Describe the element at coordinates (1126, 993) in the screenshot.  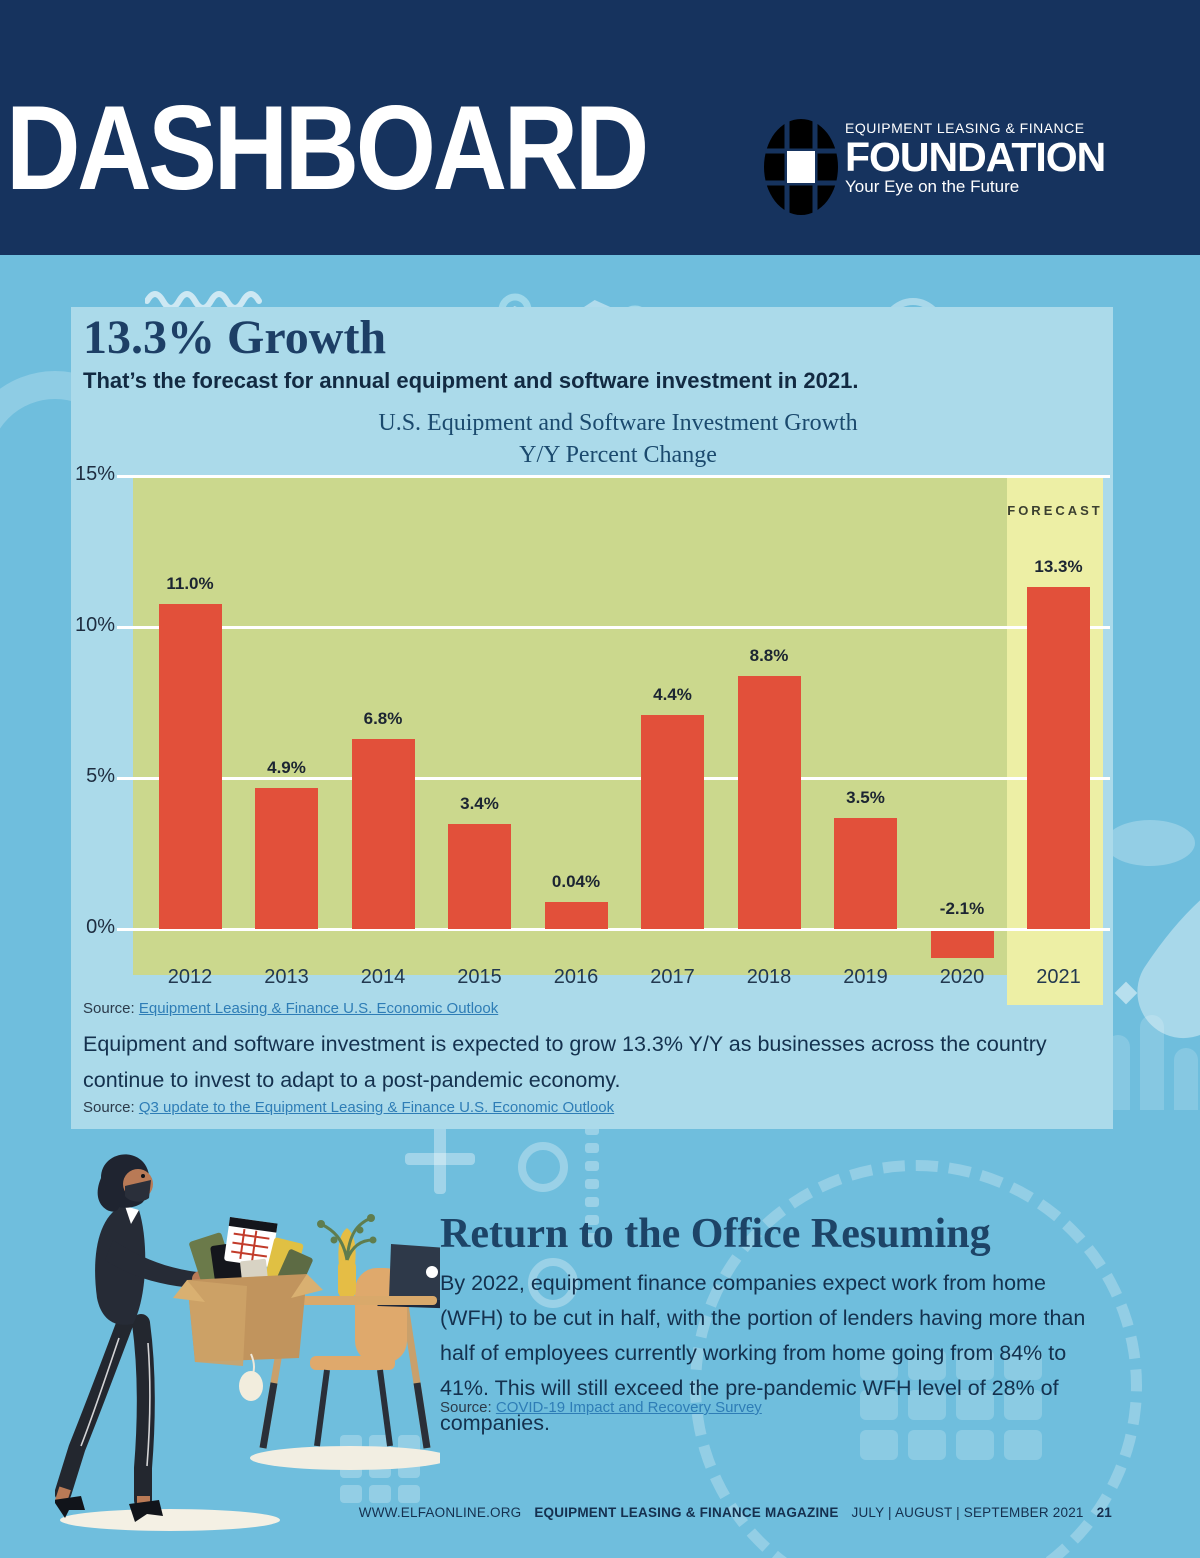
I see `decor-diamond` at that location.